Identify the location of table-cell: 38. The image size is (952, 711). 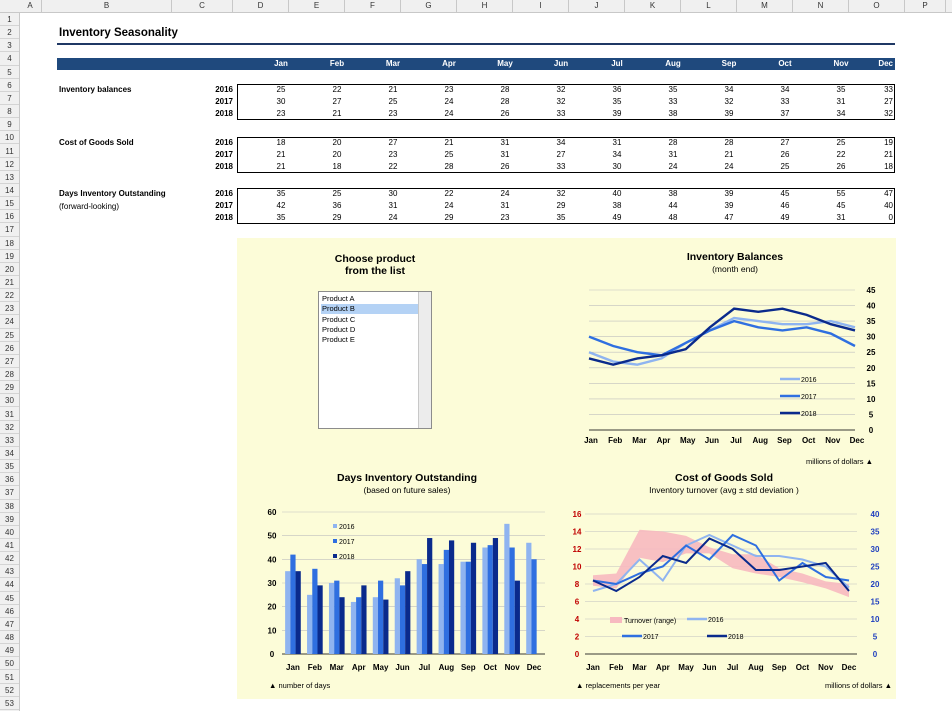
(673, 113).